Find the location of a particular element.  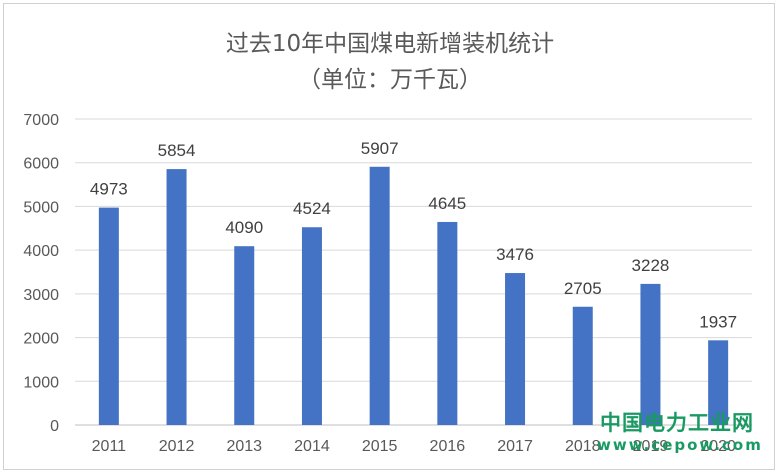

watermark-url: www.cepow.com is located at coordinates (680, 445).